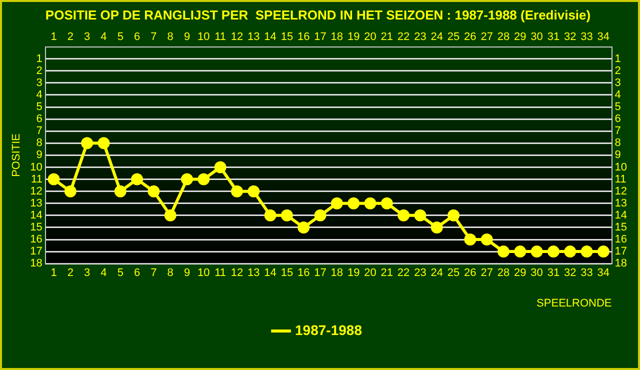 This screenshot has width=640, height=370. What do you see at coordinates (237, 273) in the screenshot?
I see `x2-tick-label: 12` at bounding box center [237, 273].